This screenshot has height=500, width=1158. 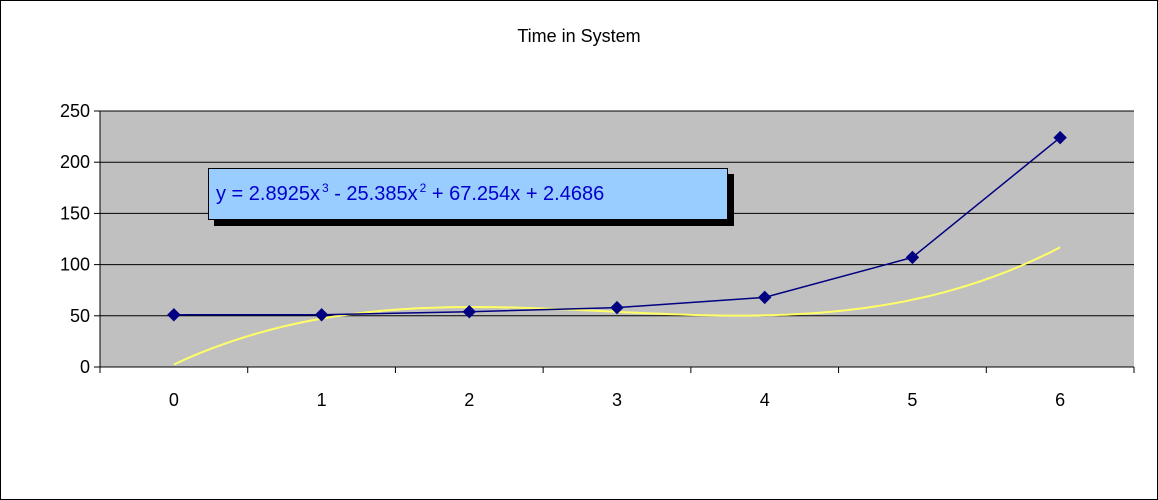 What do you see at coordinates (75, 162) in the screenshot?
I see `y-tick-label: 200` at bounding box center [75, 162].